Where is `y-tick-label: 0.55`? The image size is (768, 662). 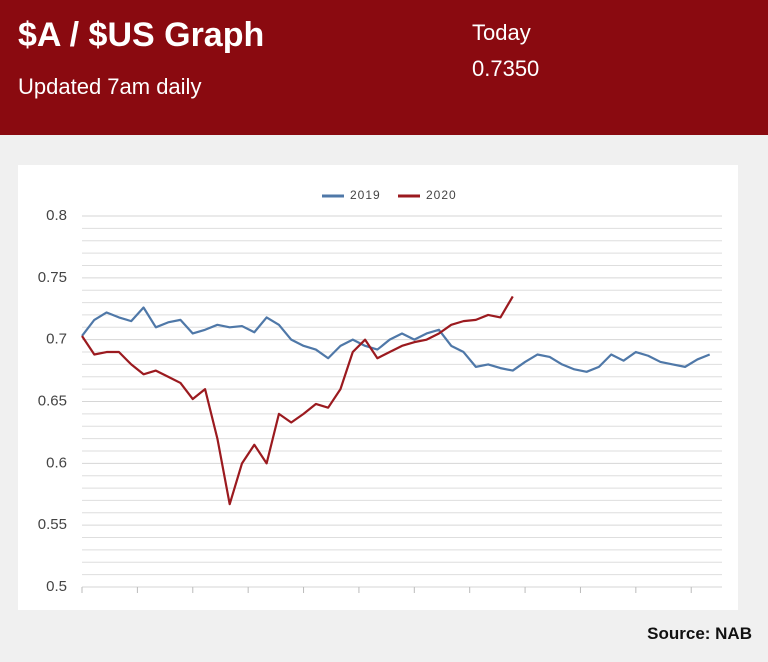
y-tick-label: 0.55 is located at coordinates (52, 524).